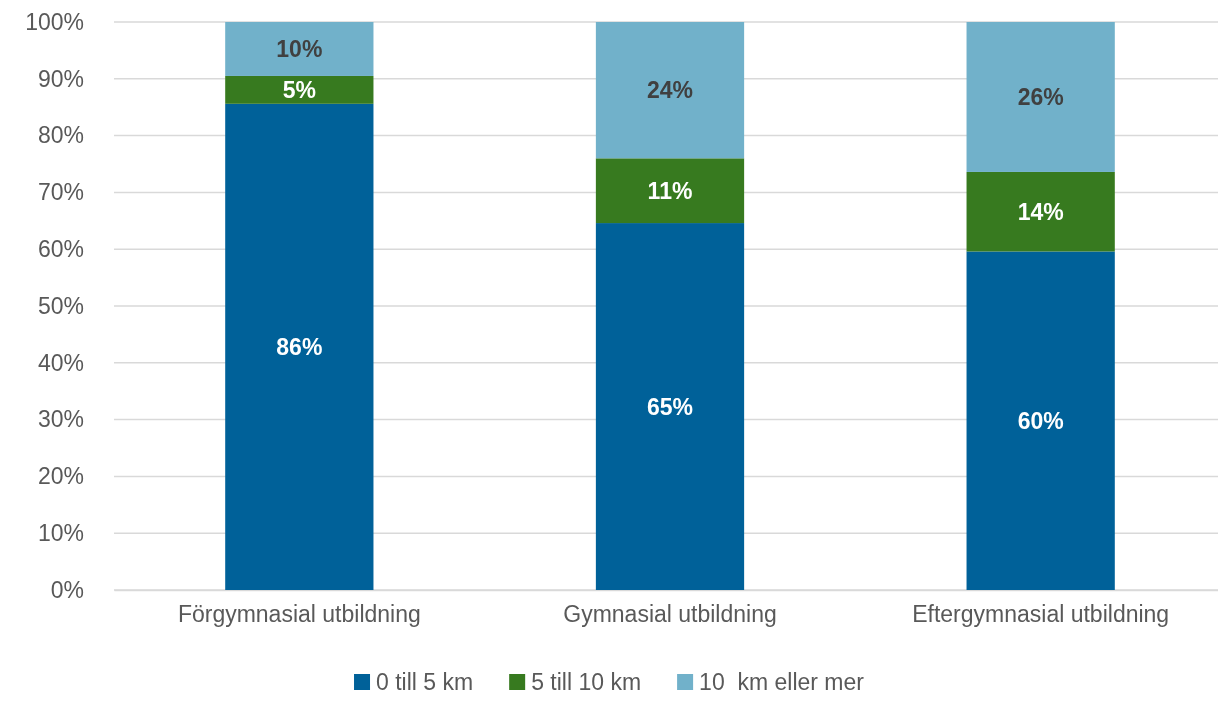  I want to click on data-label: 24%, so click(670, 90).